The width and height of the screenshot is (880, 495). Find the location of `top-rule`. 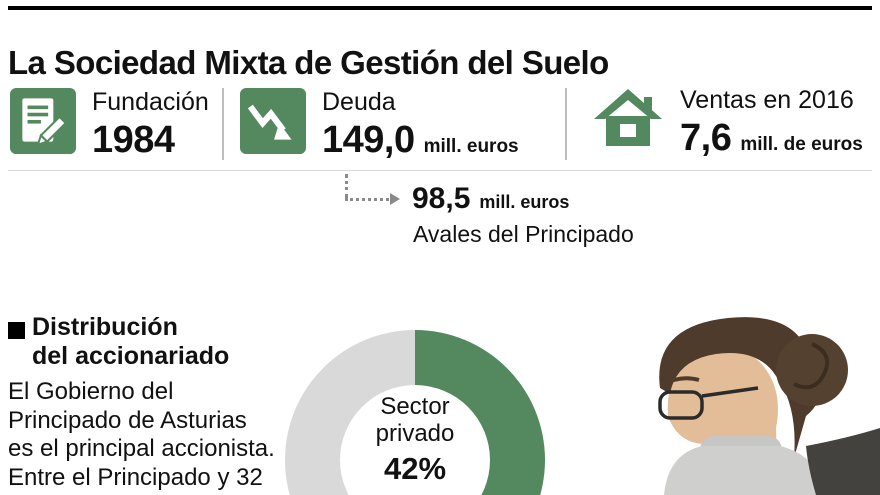

top-rule is located at coordinates (440, 8).